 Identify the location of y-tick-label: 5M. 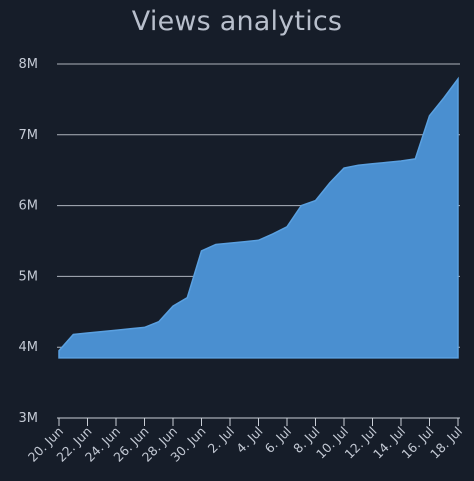
(29, 276).